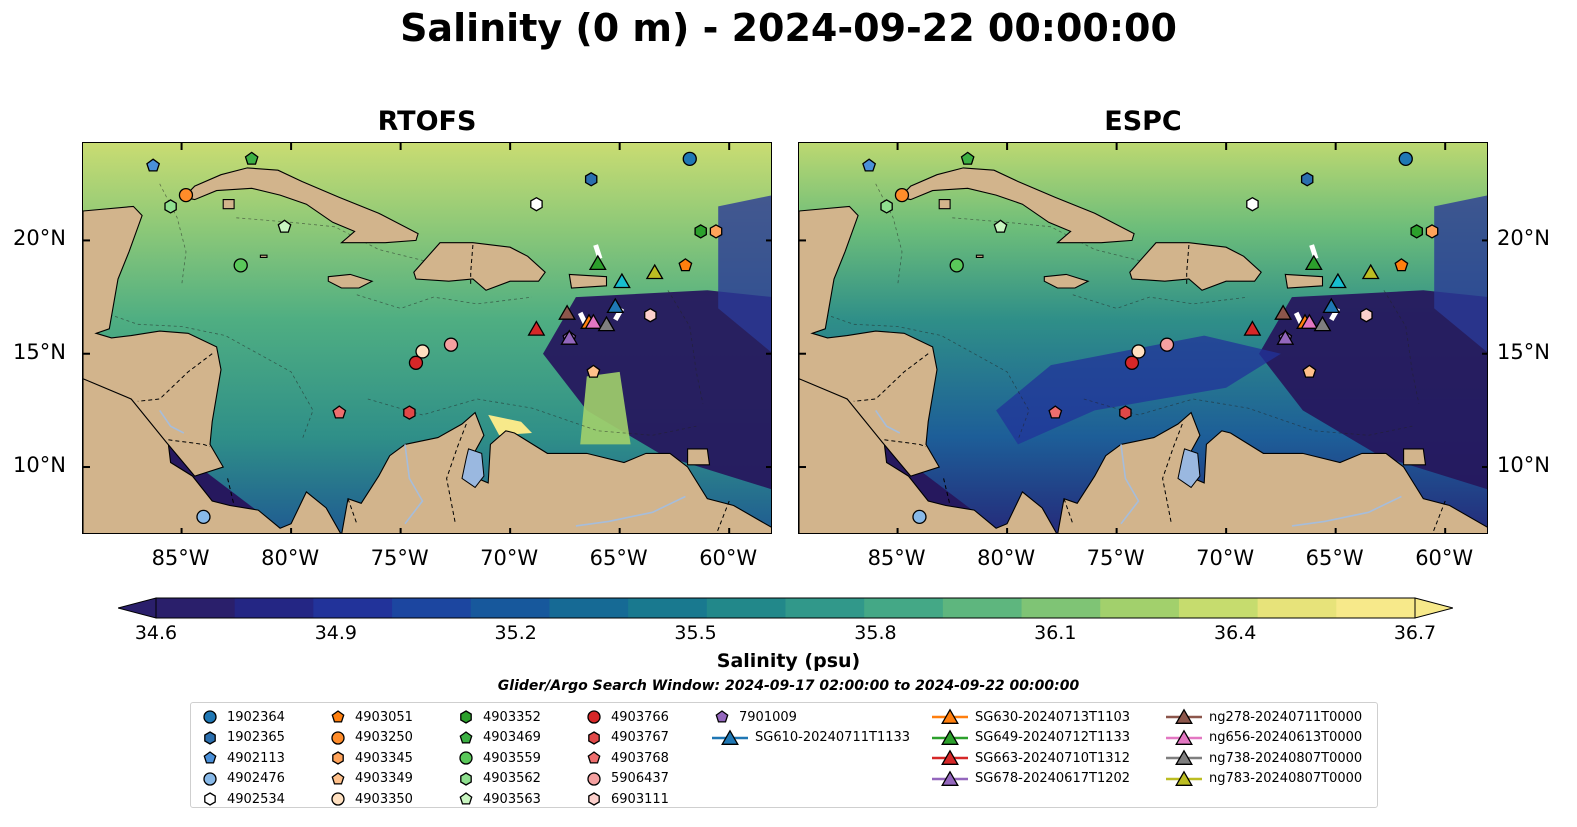  What do you see at coordinates (242, 758) in the screenshot?
I see `legend-item: 4902113` at bounding box center [242, 758].